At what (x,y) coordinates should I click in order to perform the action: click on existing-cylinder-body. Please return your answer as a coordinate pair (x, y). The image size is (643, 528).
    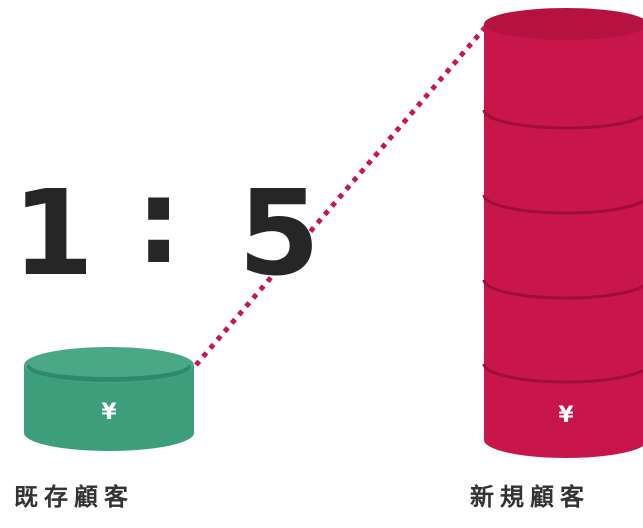
    Looking at the image, I should click on (109, 408).